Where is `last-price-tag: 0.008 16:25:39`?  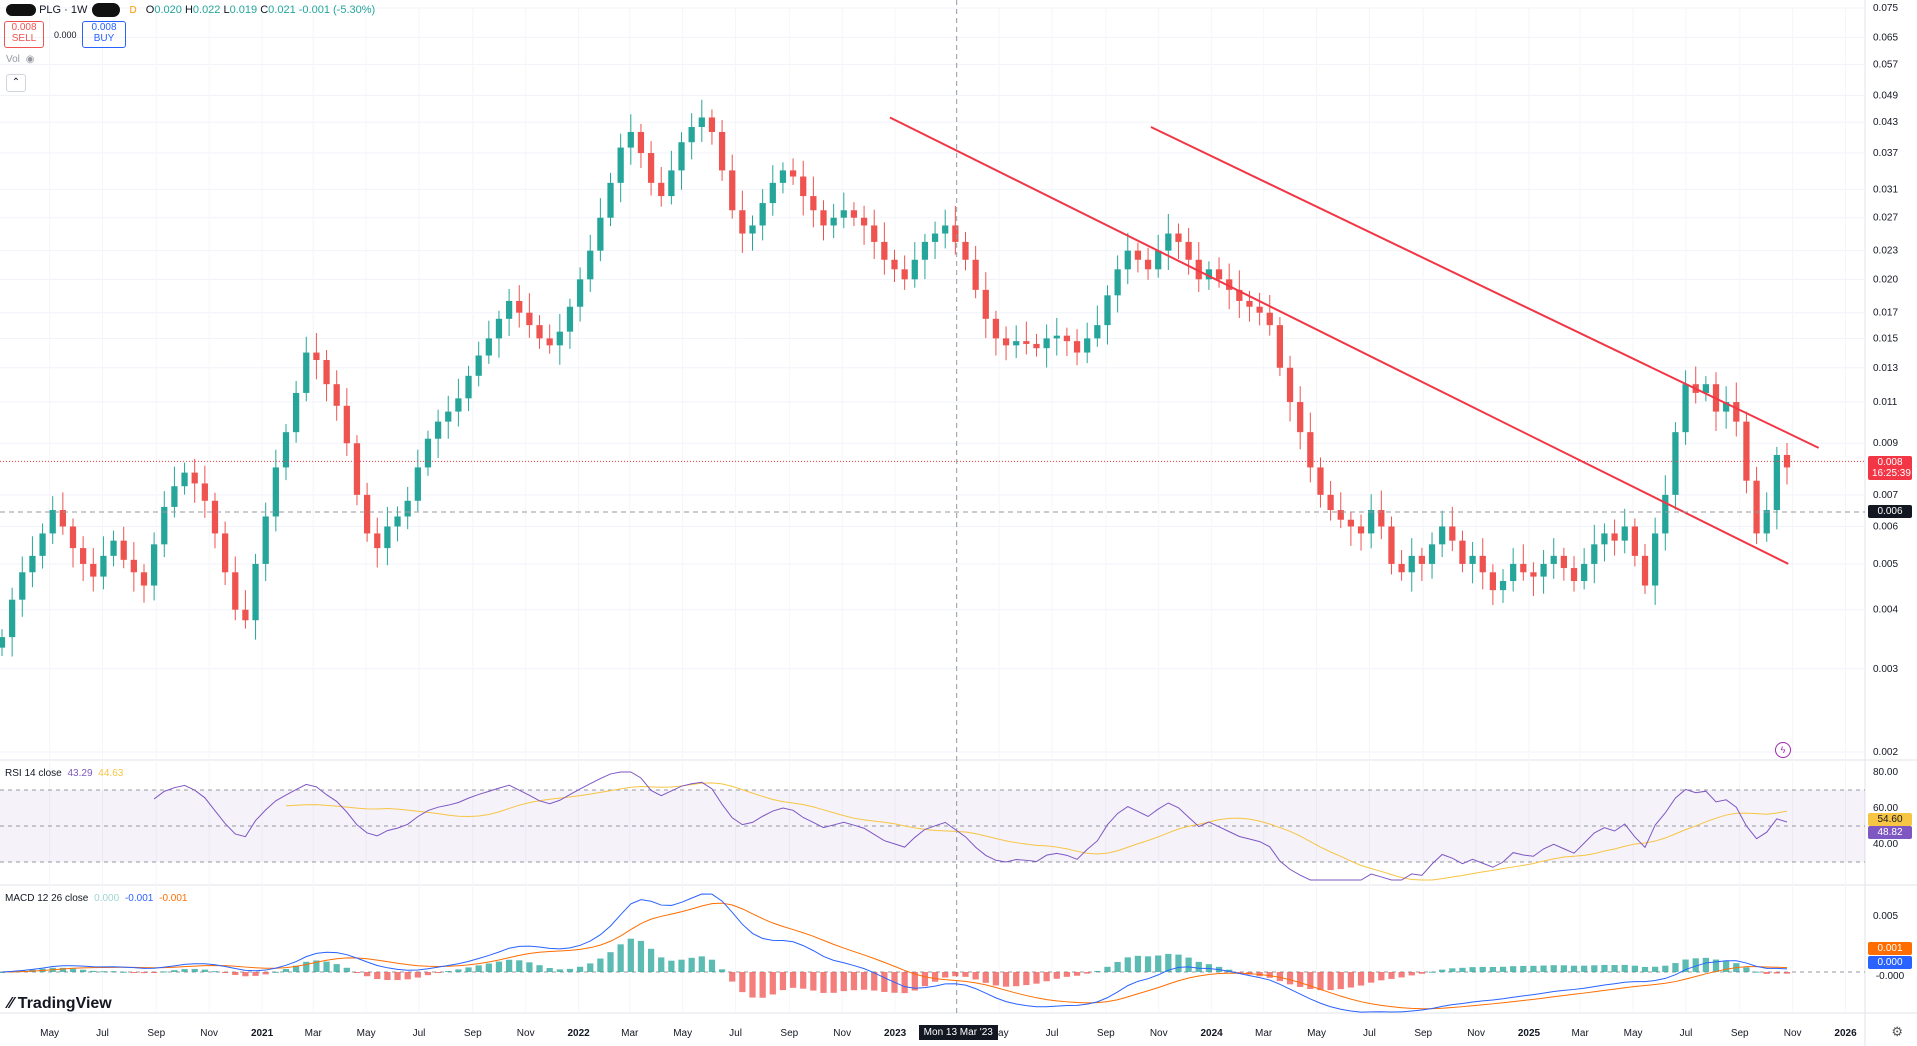
last-price-tag: 0.008 16:25:39 is located at coordinates (1890, 468).